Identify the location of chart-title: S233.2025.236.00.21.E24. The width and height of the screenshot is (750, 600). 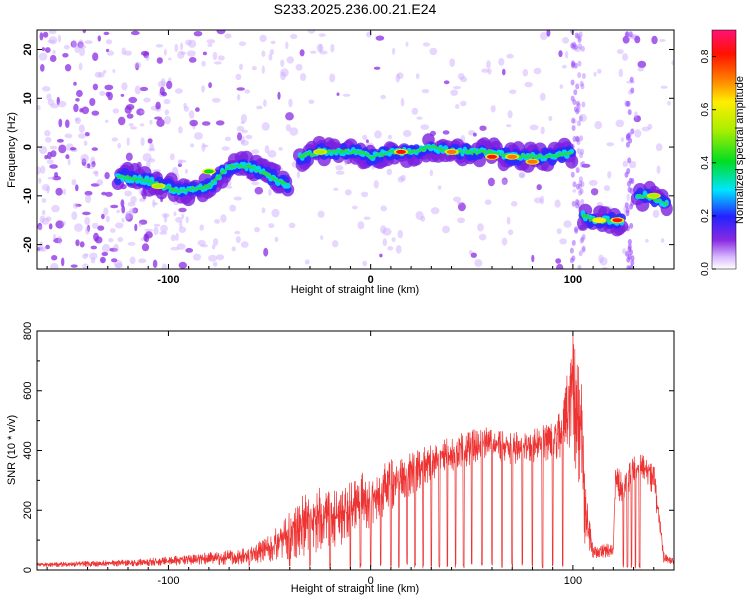
(355, 9).